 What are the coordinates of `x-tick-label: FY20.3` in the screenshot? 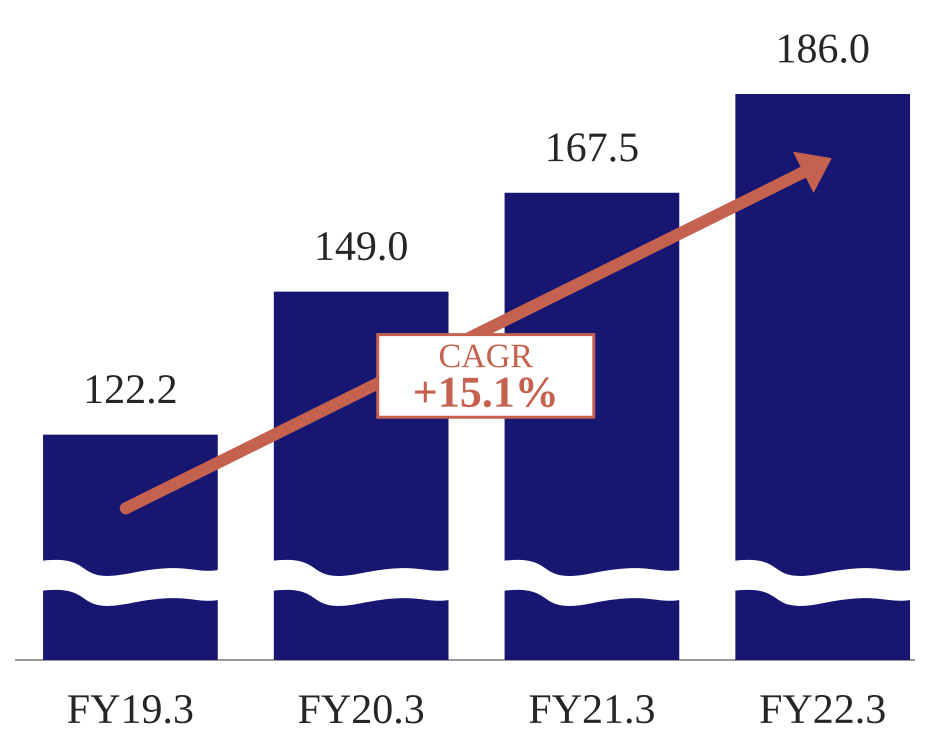 It's located at (361, 709).